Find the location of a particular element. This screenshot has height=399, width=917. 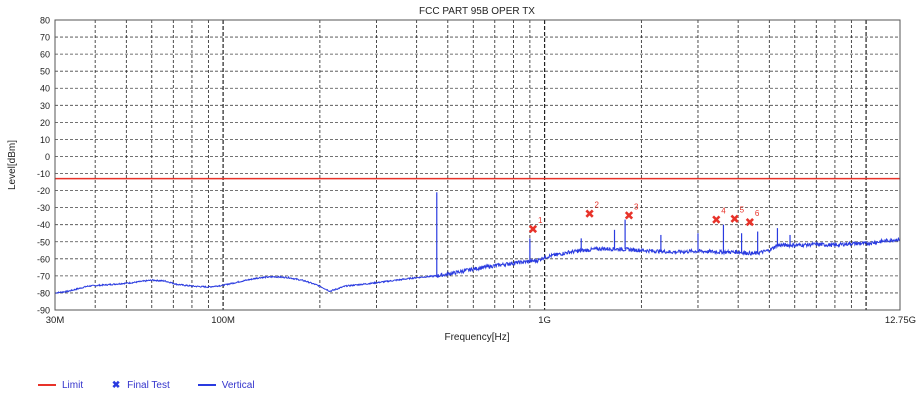

y-tick-label: 70 is located at coordinates (45, 38).